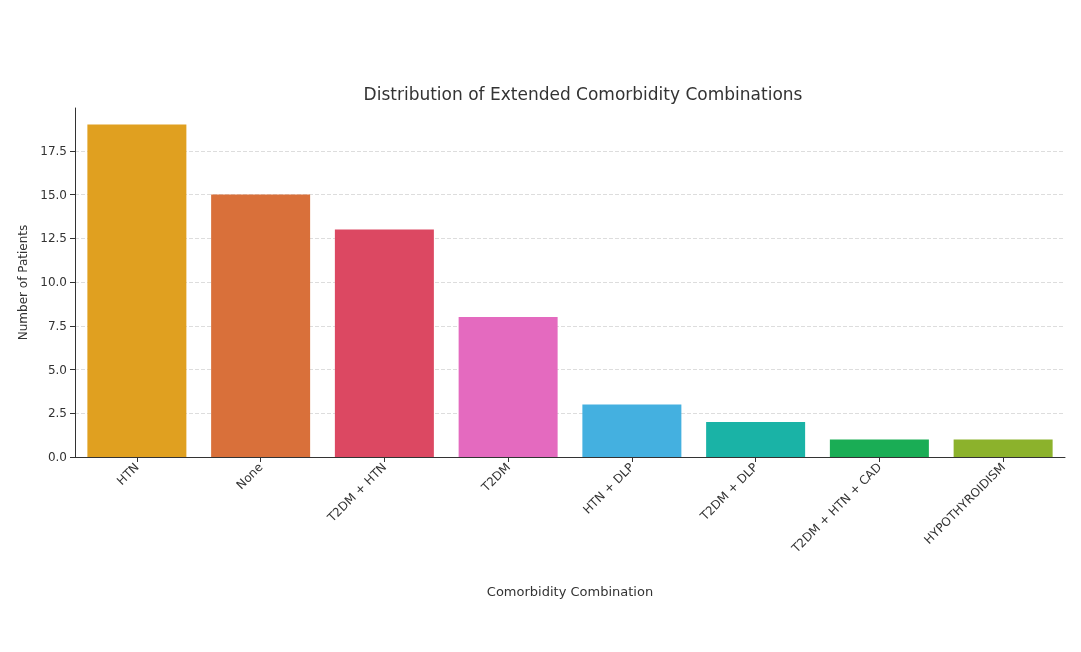 This screenshot has height=652, width=1081. Describe the element at coordinates (53, 150) in the screenshot. I see `y-tick-label: 17.5` at that location.